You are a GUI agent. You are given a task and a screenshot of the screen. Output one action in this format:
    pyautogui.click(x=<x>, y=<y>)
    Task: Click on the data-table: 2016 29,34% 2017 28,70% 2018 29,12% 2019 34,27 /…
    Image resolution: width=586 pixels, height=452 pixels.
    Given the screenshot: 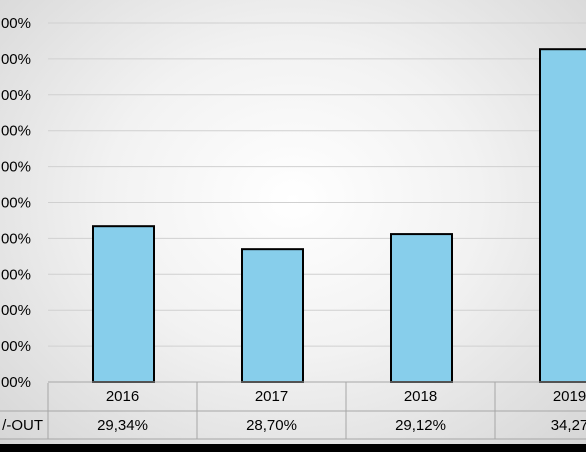 What is the action you would take?
    pyautogui.click(x=293, y=410)
    